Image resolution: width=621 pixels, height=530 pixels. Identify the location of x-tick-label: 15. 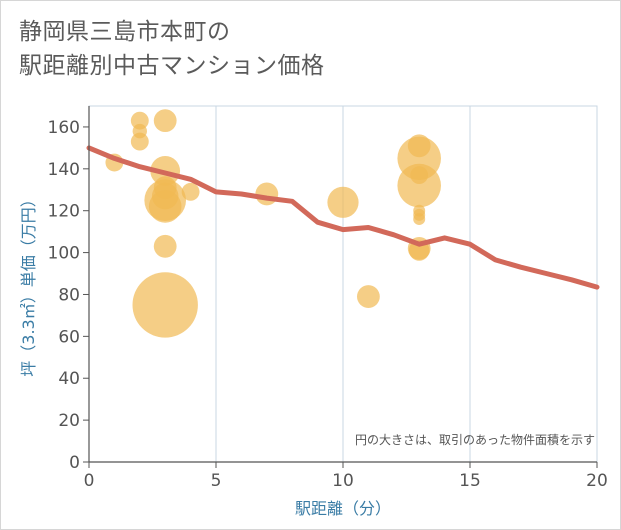
(470, 481).